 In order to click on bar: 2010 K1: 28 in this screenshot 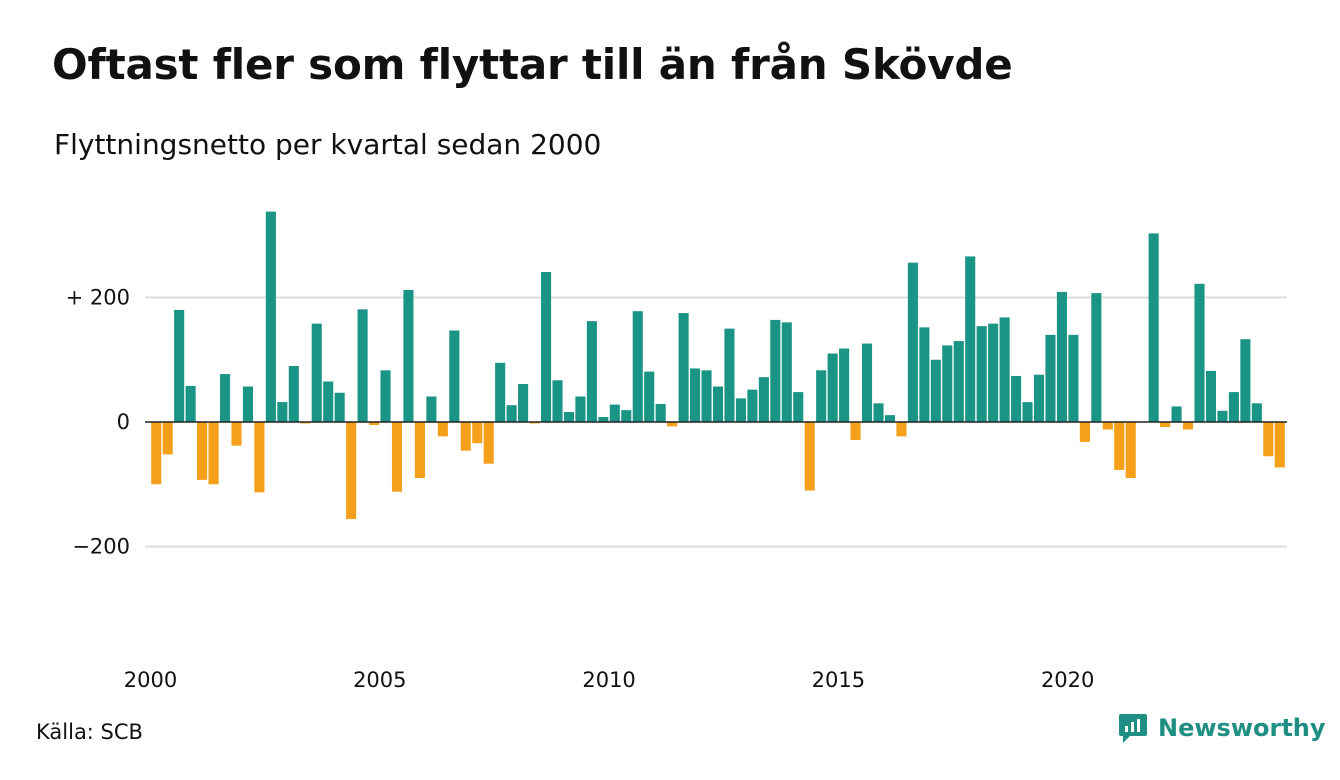, I will do `click(614, 413)`.